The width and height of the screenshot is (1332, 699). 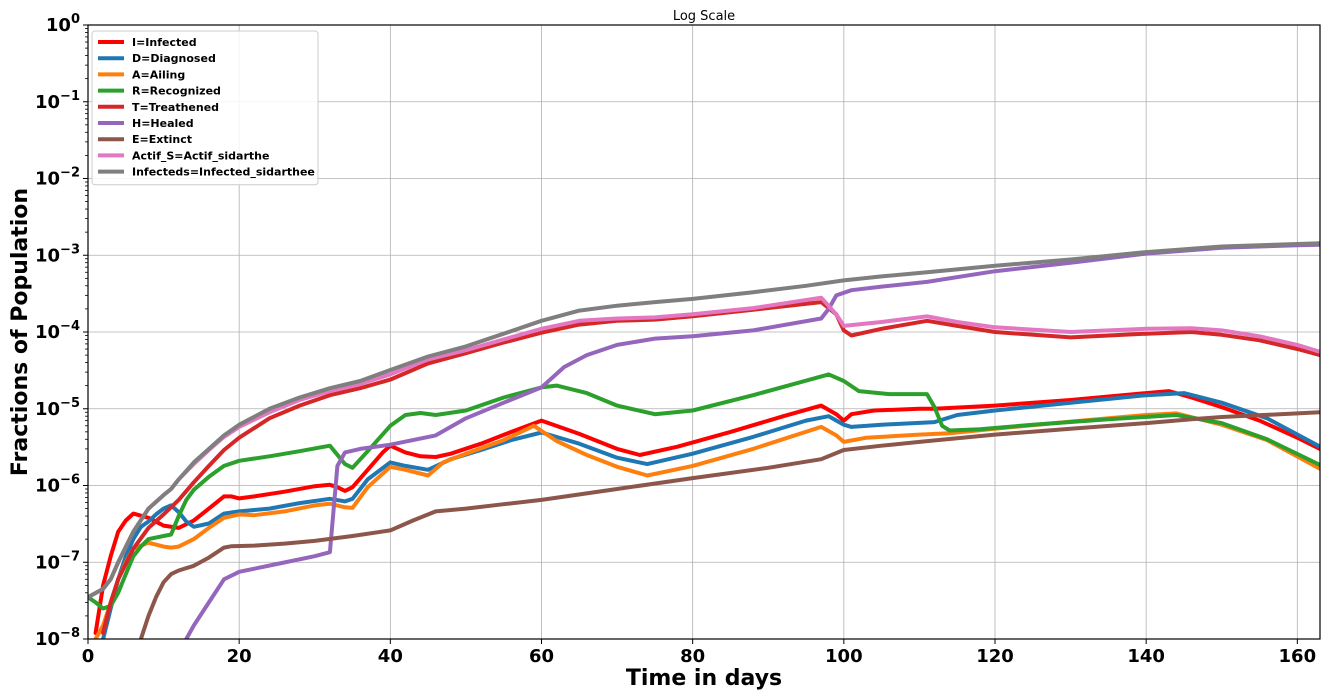 What do you see at coordinates (57, 561) in the screenshot?
I see `y-tick-label: 10⁻⁷` at bounding box center [57, 561].